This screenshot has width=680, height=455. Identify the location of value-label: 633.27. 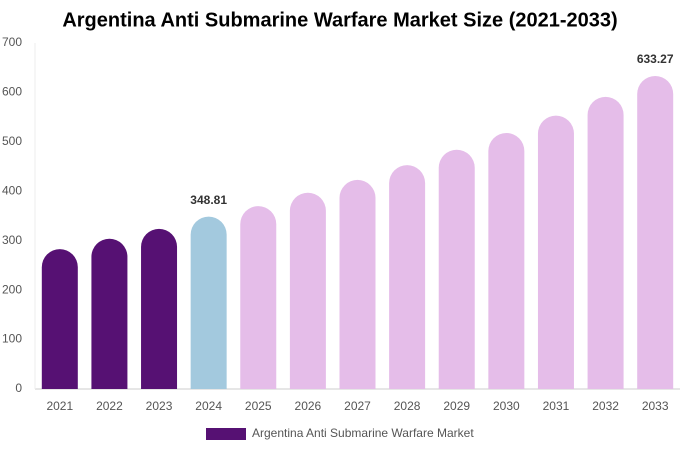
(655, 59).